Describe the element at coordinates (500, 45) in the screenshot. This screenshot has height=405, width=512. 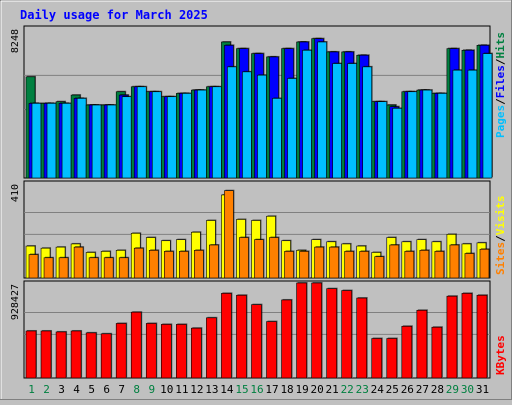
I see `right-label-part: Hits` at that location.